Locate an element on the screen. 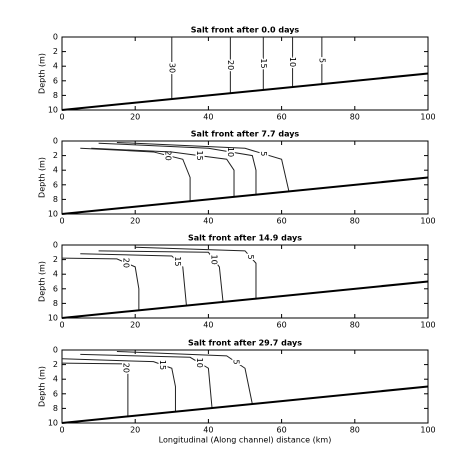 The image size is (474, 474). contour-label: 30 is located at coordinates (171, 68).